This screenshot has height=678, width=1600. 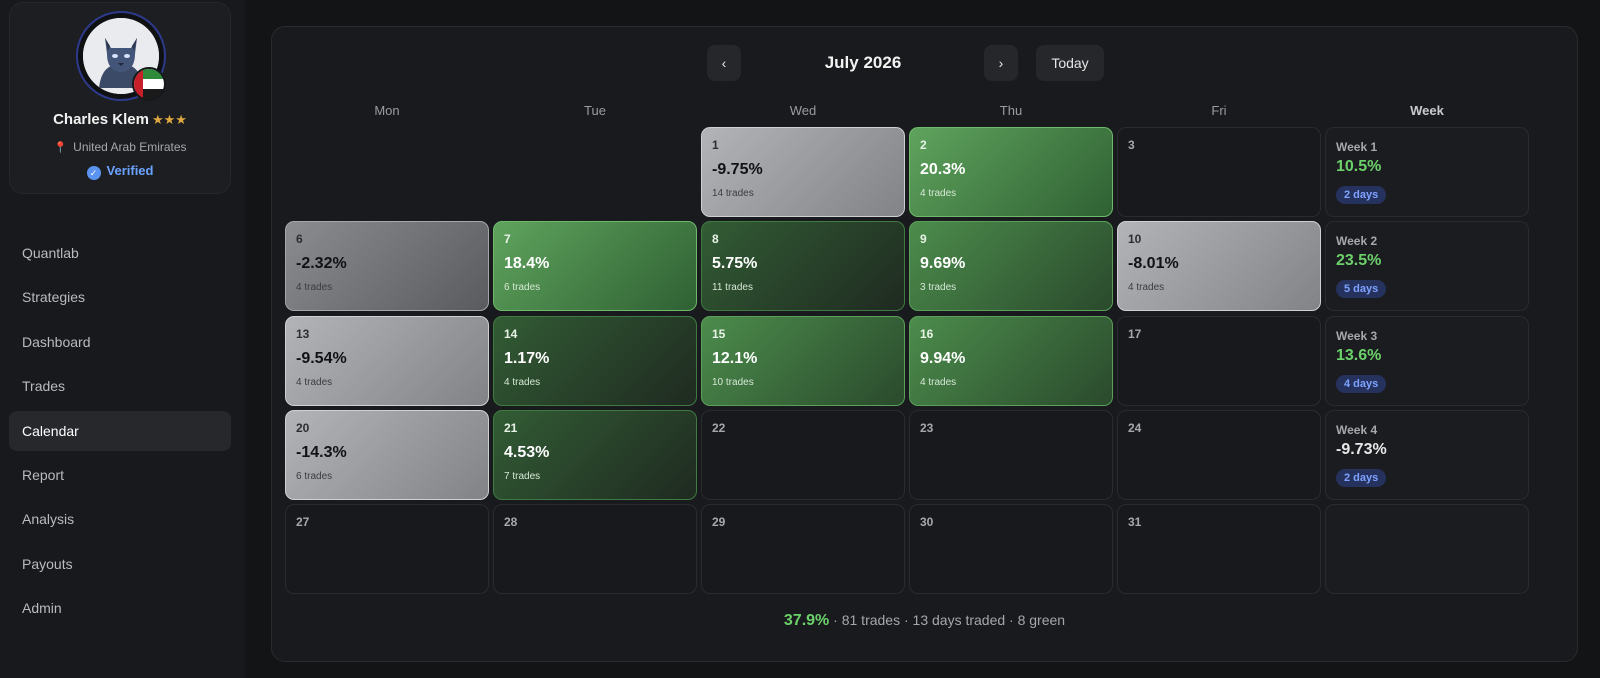 What do you see at coordinates (120, 430) in the screenshot?
I see `sidebar-item-calendar: Calendar` at bounding box center [120, 430].